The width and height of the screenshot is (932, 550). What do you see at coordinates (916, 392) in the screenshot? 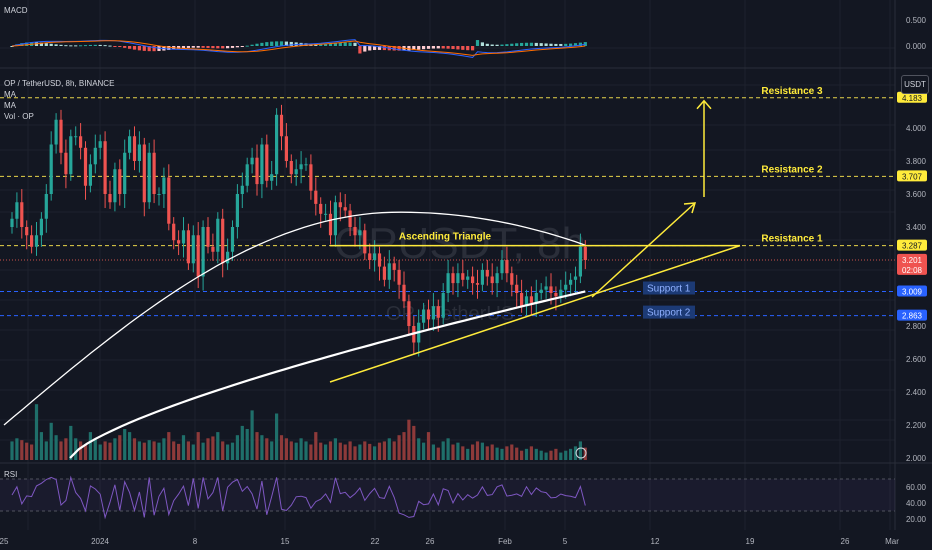
I see `price-tick: 2.400` at bounding box center [916, 392].